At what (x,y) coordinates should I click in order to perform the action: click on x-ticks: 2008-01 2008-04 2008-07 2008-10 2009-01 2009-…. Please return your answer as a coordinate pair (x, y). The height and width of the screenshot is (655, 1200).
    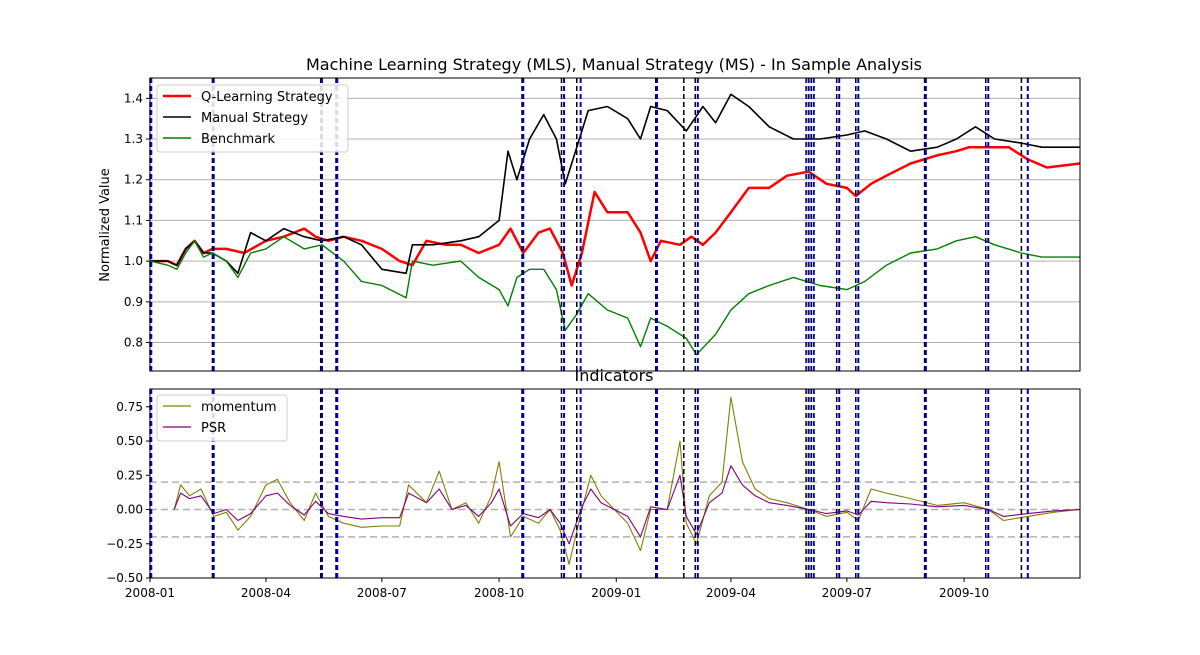
    Looking at the image, I should click on (557, 589).